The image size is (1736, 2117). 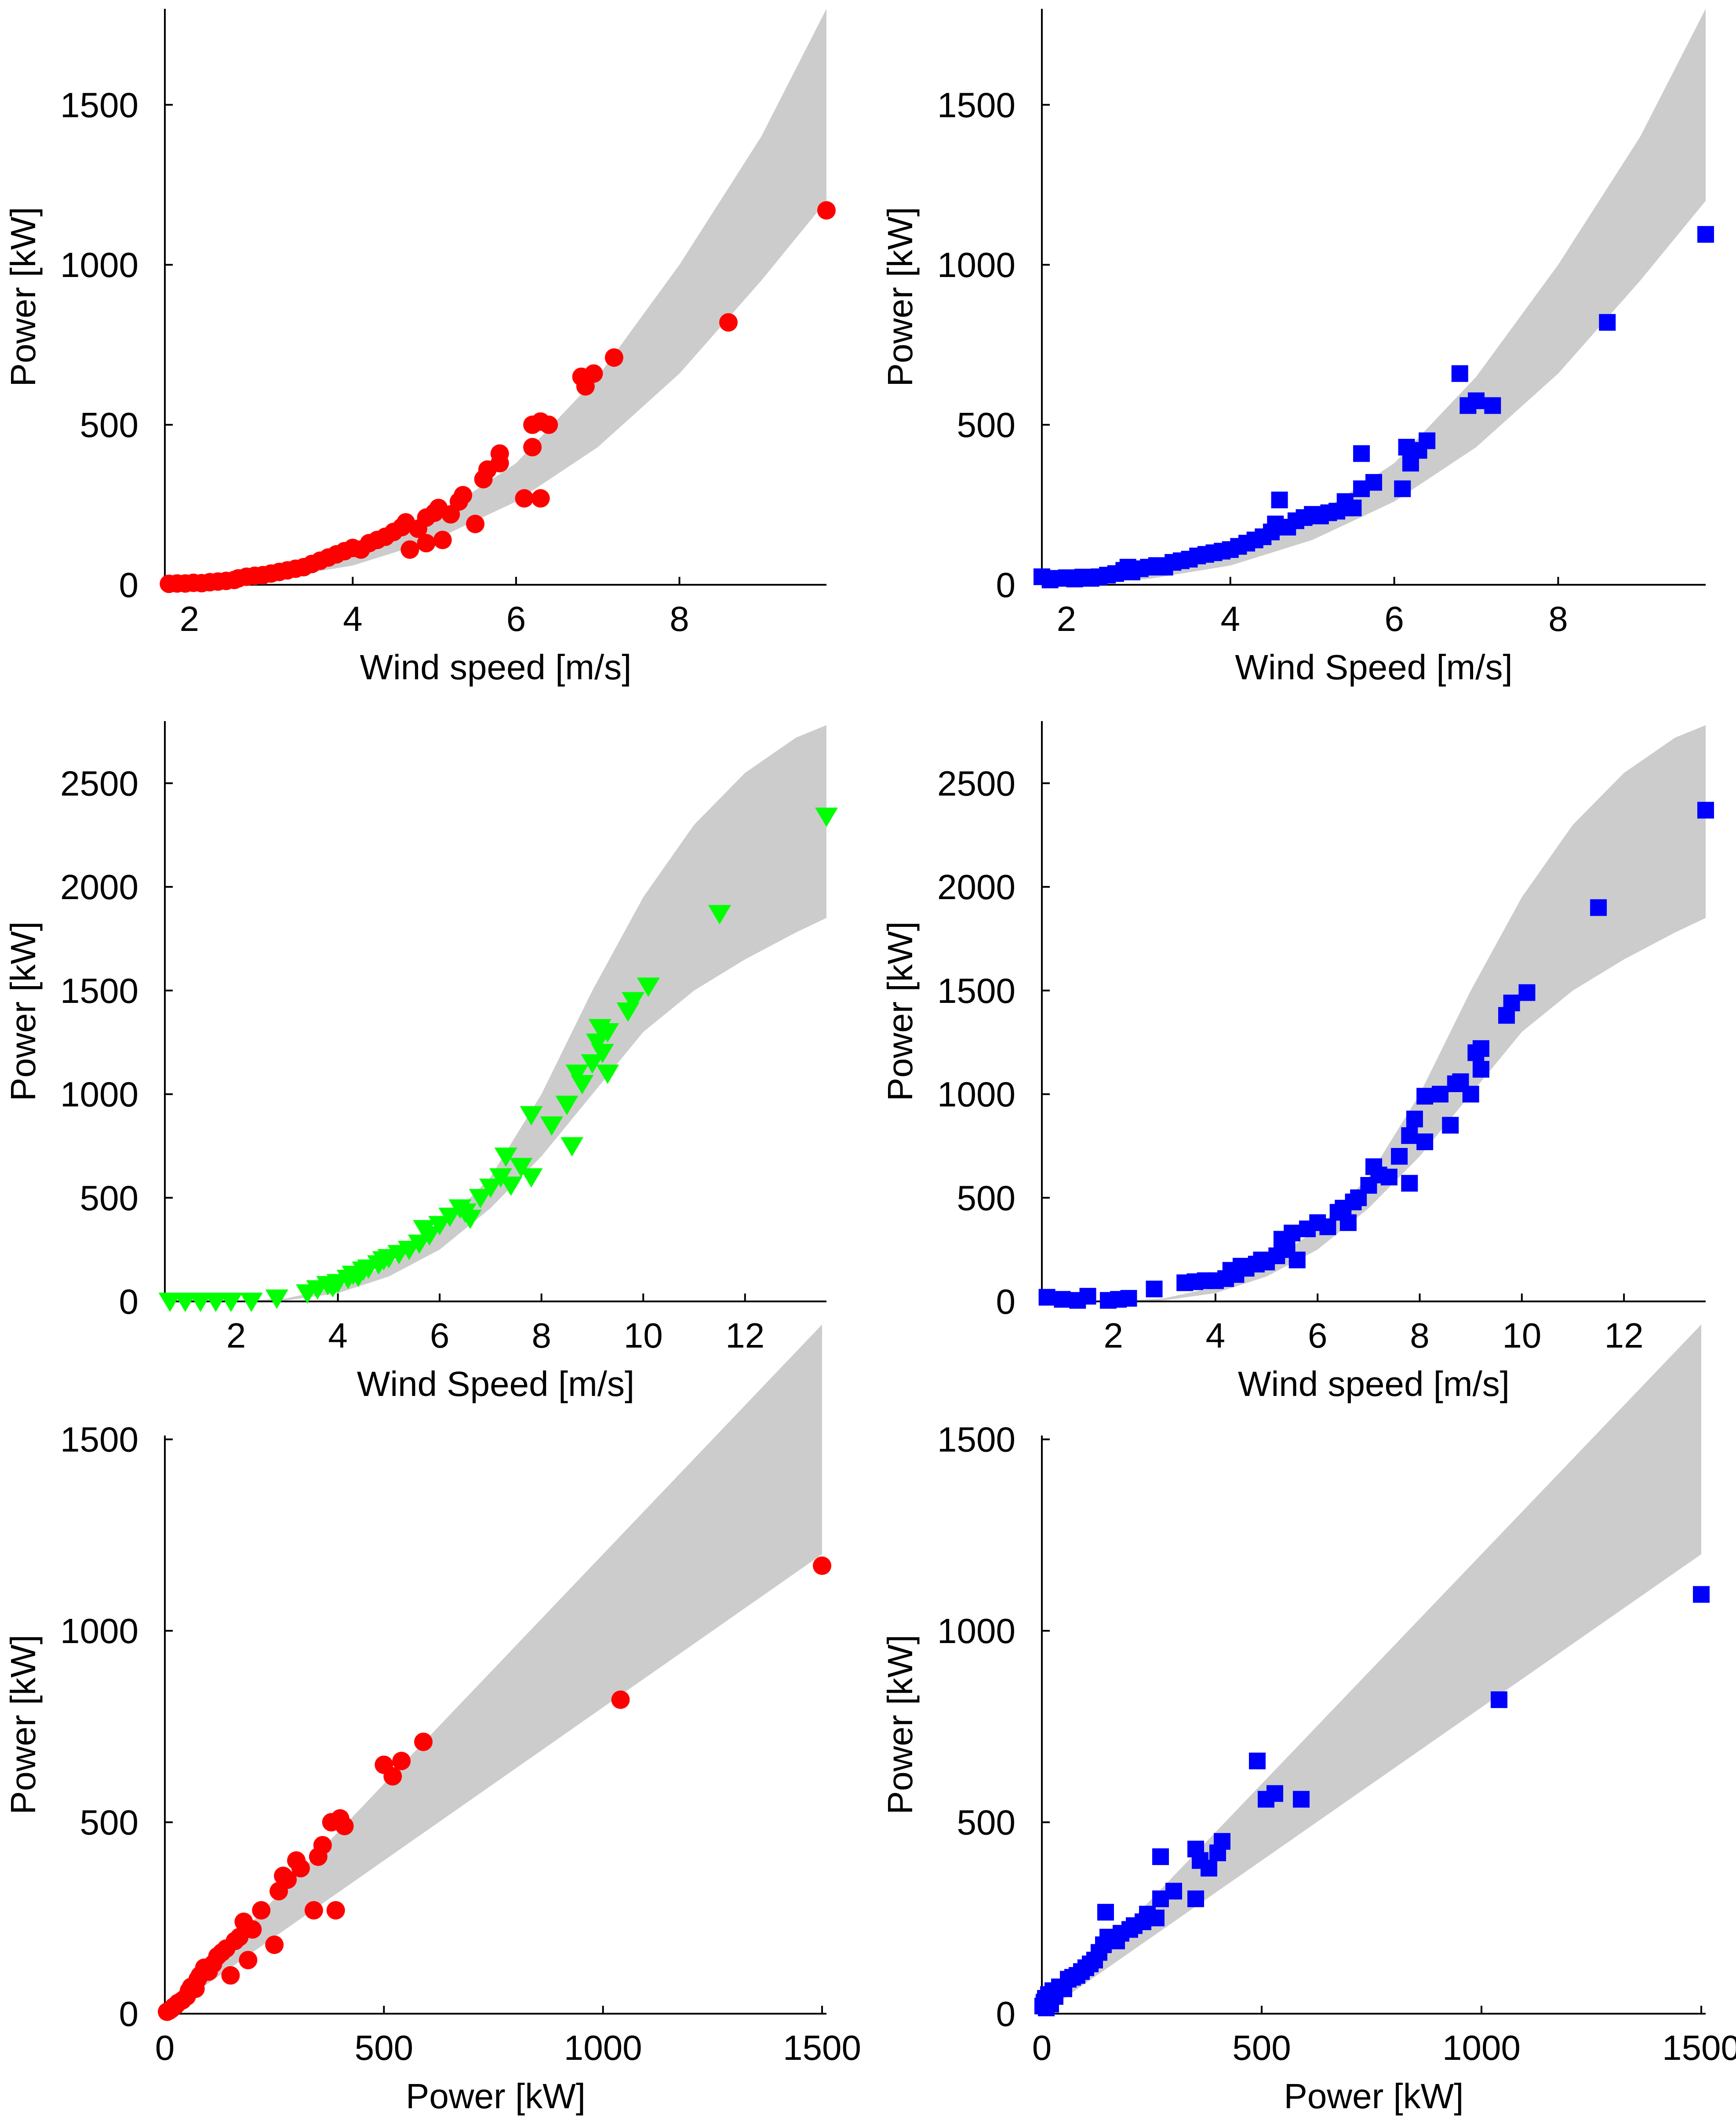 What do you see at coordinates (99, 887) in the screenshot?
I see `y-tick-label: 2000` at bounding box center [99, 887].